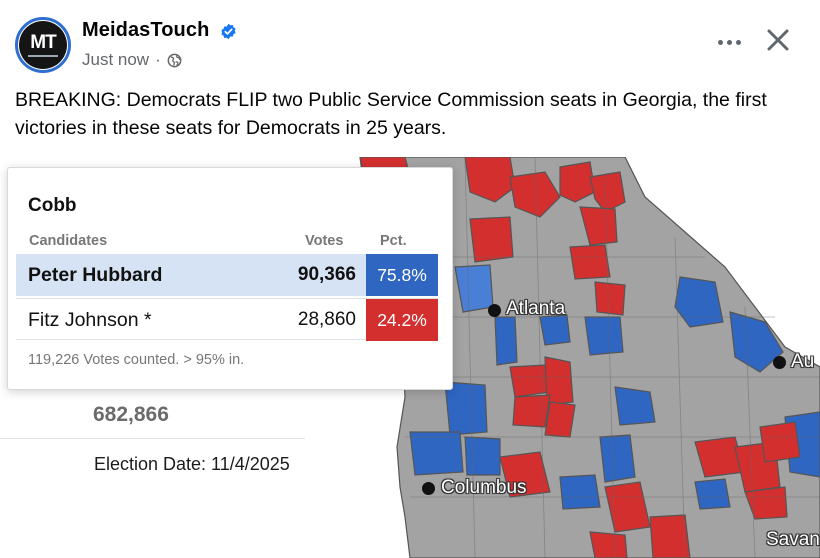 This screenshot has width=820, height=558. What do you see at coordinates (410, 40) in the screenshot?
I see `post-header: MT MeidasTouch Just now ·` at bounding box center [410, 40].